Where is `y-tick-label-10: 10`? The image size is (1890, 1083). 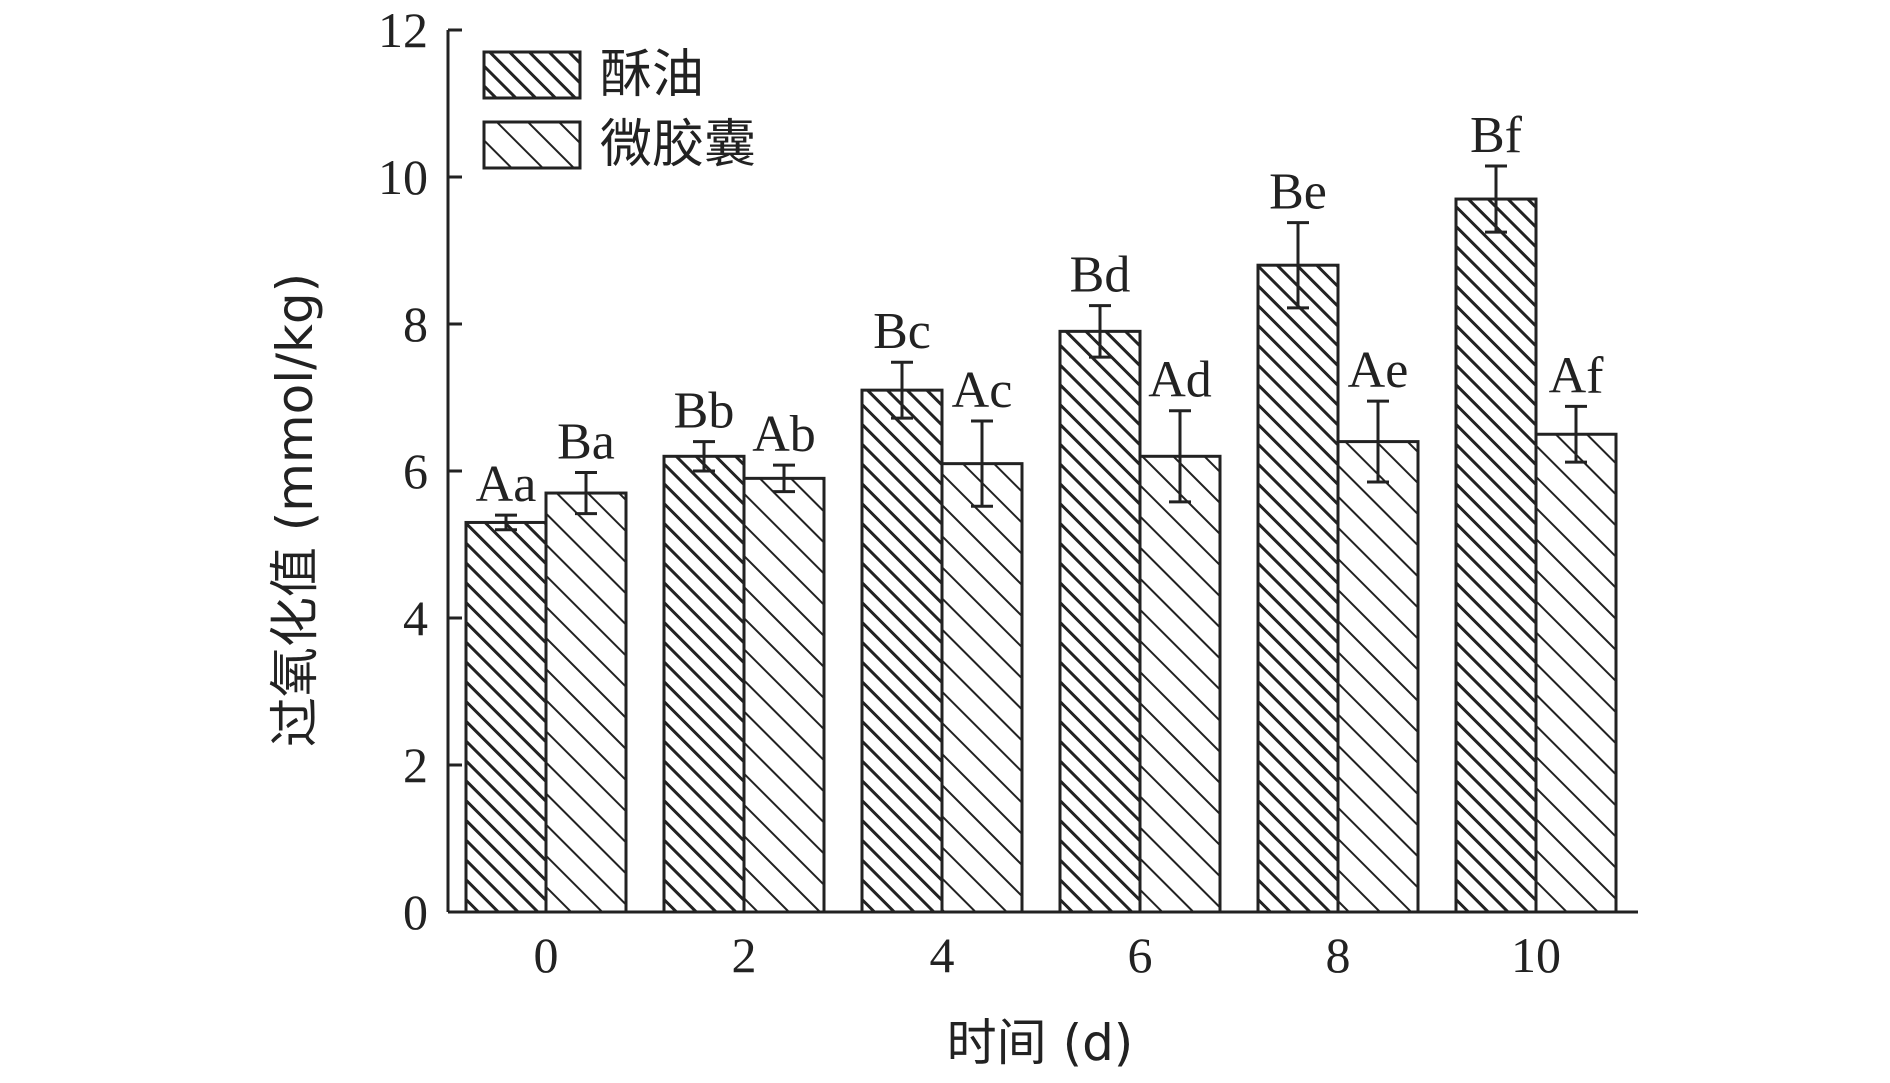 y-tick-label-10: 10 is located at coordinates (403, 177).